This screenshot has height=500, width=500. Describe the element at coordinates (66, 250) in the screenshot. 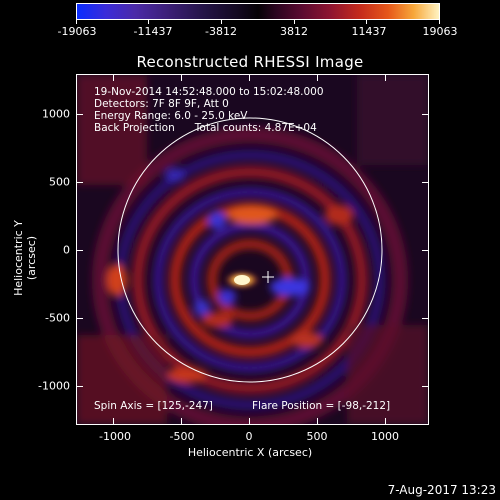

I see `y-tick-label: 0` at that location.